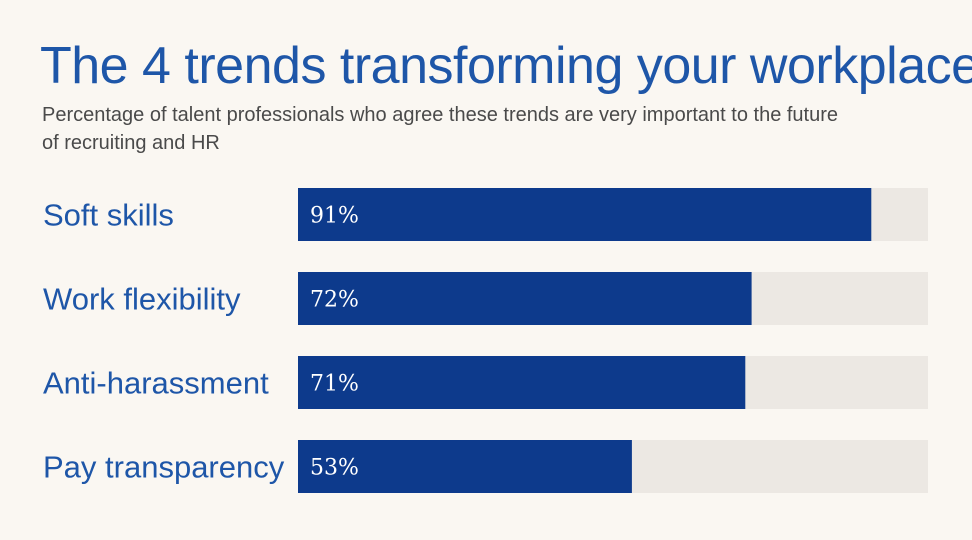  I want to click on value-label-work-flexibility: 72%, so click(334, 300).